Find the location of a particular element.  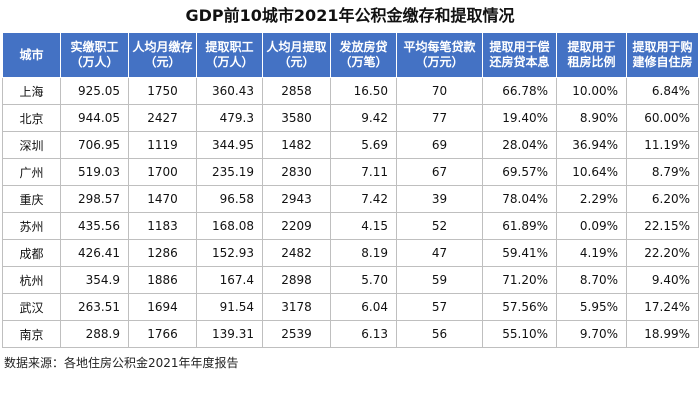

table-cell: 10.00% is located at coordinates (591, 91).